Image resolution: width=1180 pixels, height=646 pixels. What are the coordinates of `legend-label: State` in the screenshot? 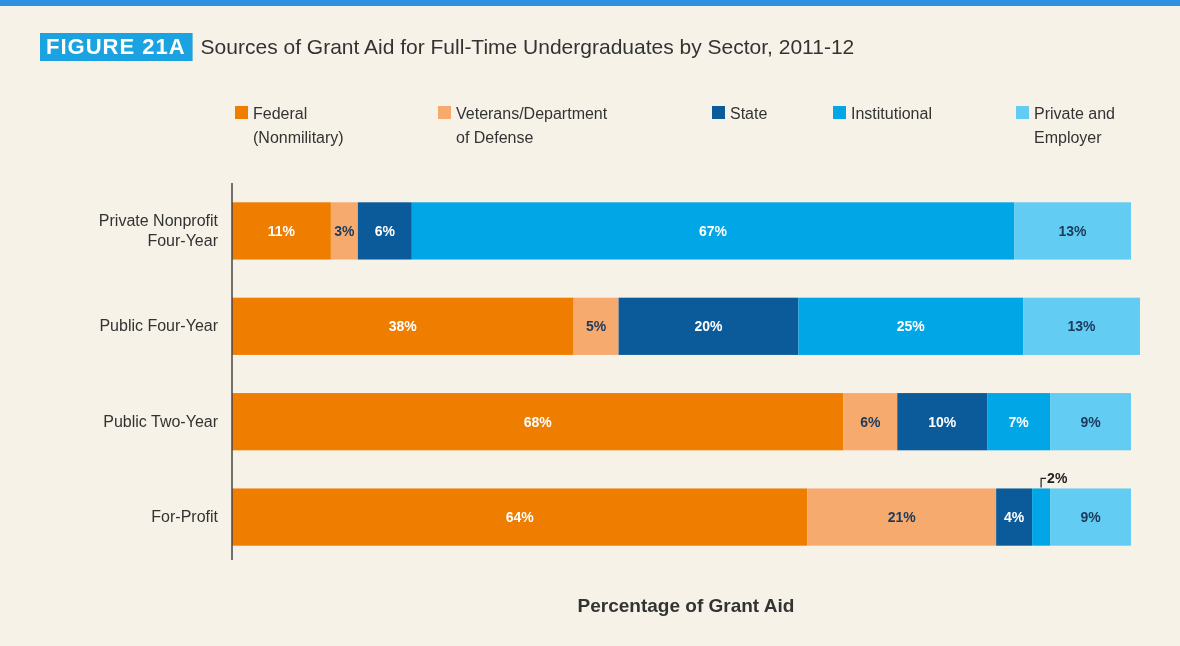 It's located at (749, 113).